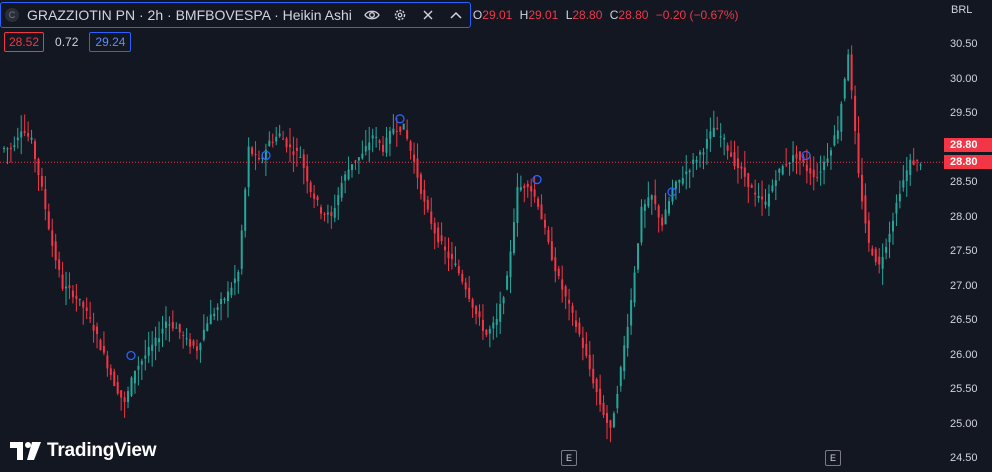 The height and width of the screenshot is (472, 992). I want to click on buy-price-button: 29.24, so click(110, 42).